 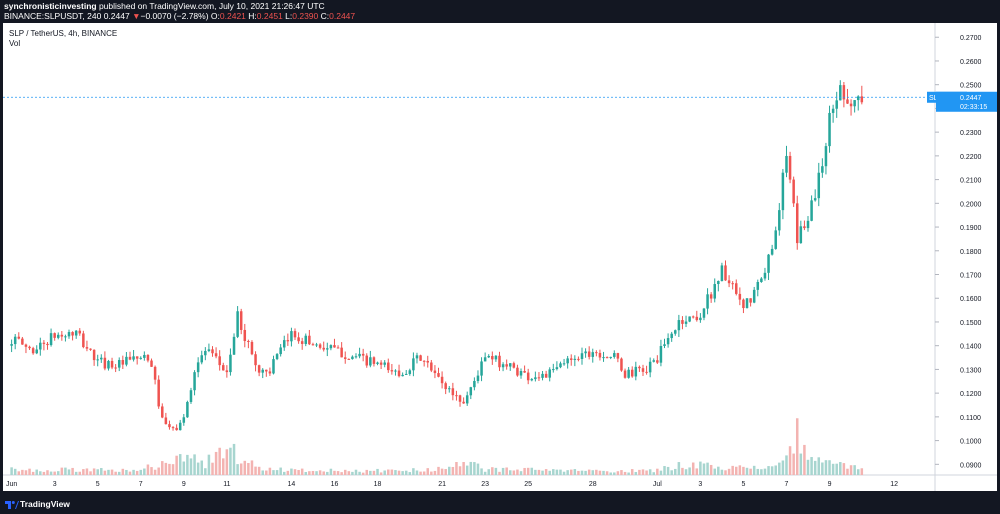 I want to click on price-tick-label: 0.1000, so click(x=971, y=442).